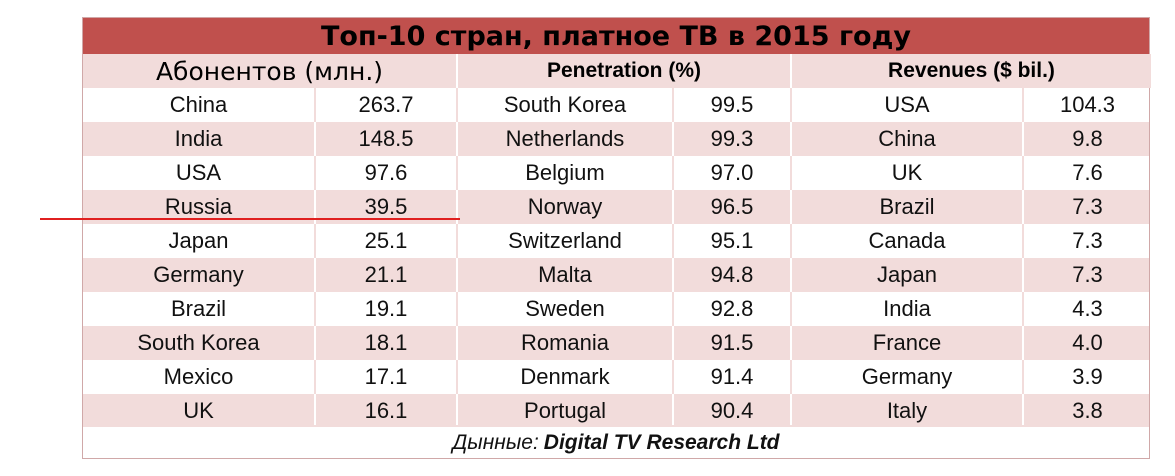 The image size is (1175, 476). What do you see at coordinates (566, 207) in the screenshot?
I see `country-cell: Norway` at bounding box center [566, 207].